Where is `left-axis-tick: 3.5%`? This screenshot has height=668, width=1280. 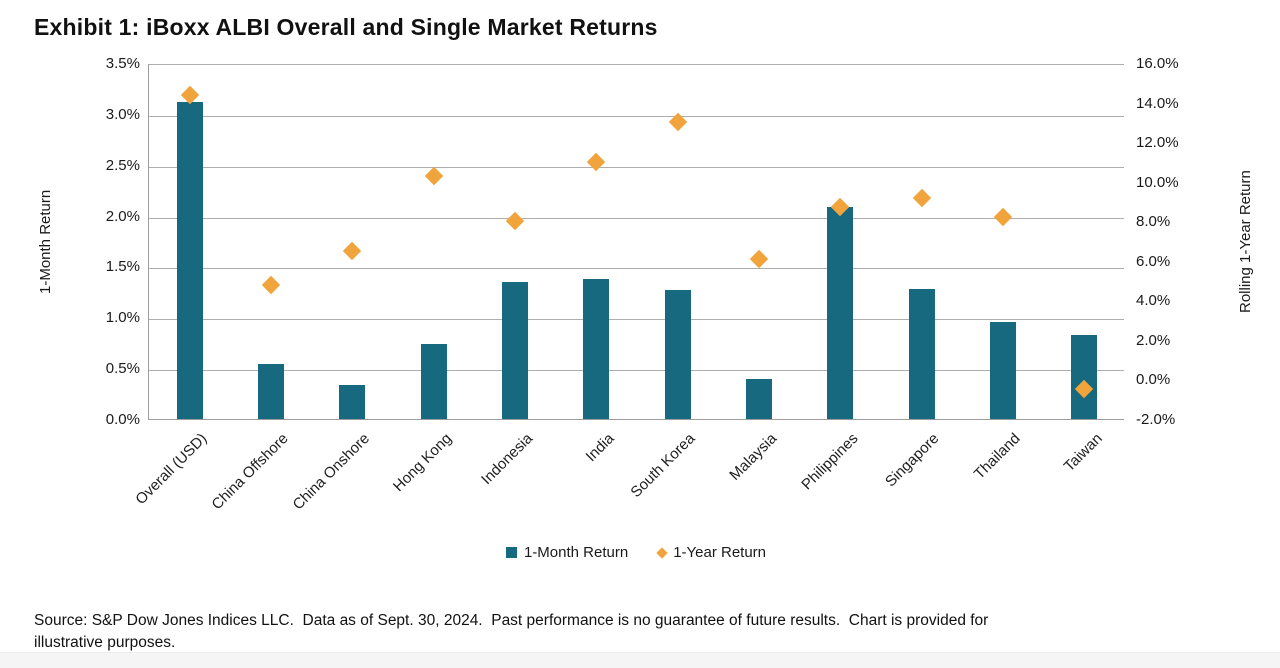
left-axis-tick: 3.5% is located at coordinates (122, 63).